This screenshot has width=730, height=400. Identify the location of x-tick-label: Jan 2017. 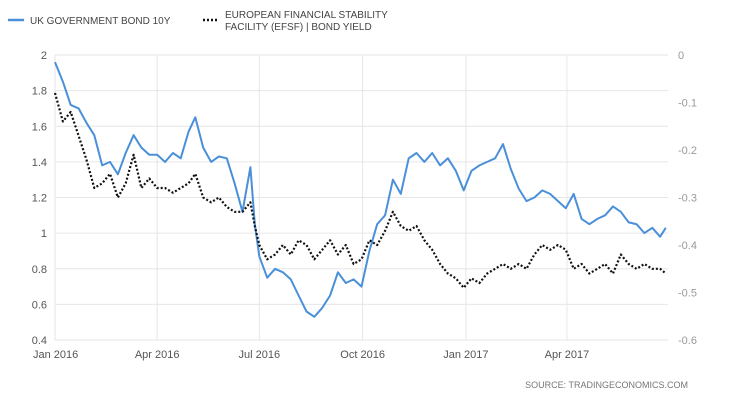
(465, 355).